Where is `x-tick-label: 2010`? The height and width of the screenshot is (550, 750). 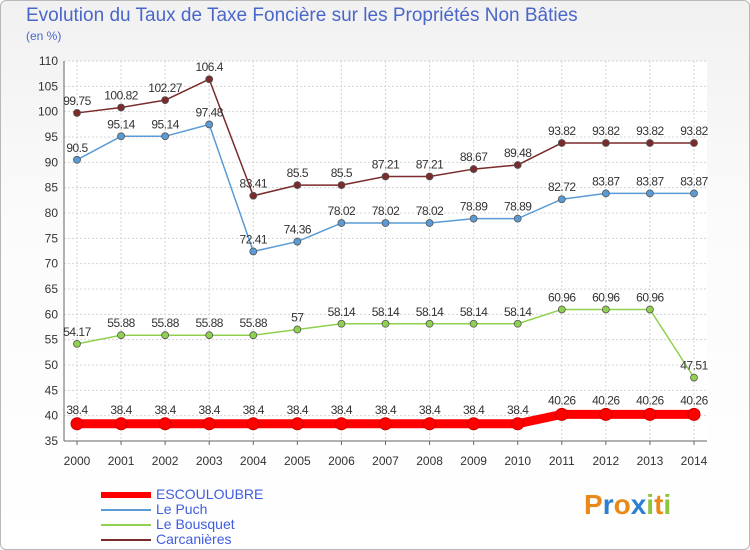
x-tick-label: 2010 is located at coordinates (517, 461).